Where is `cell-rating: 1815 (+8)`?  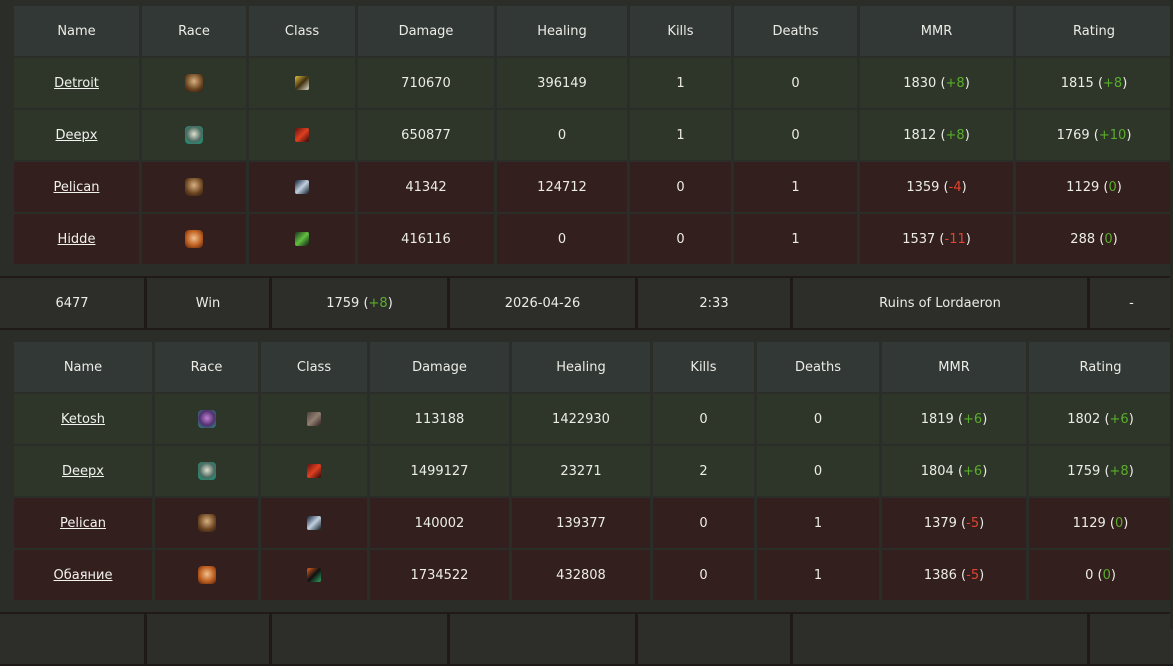
cell-rating: 1815 (+8) is located at coordinates (1094, 83).